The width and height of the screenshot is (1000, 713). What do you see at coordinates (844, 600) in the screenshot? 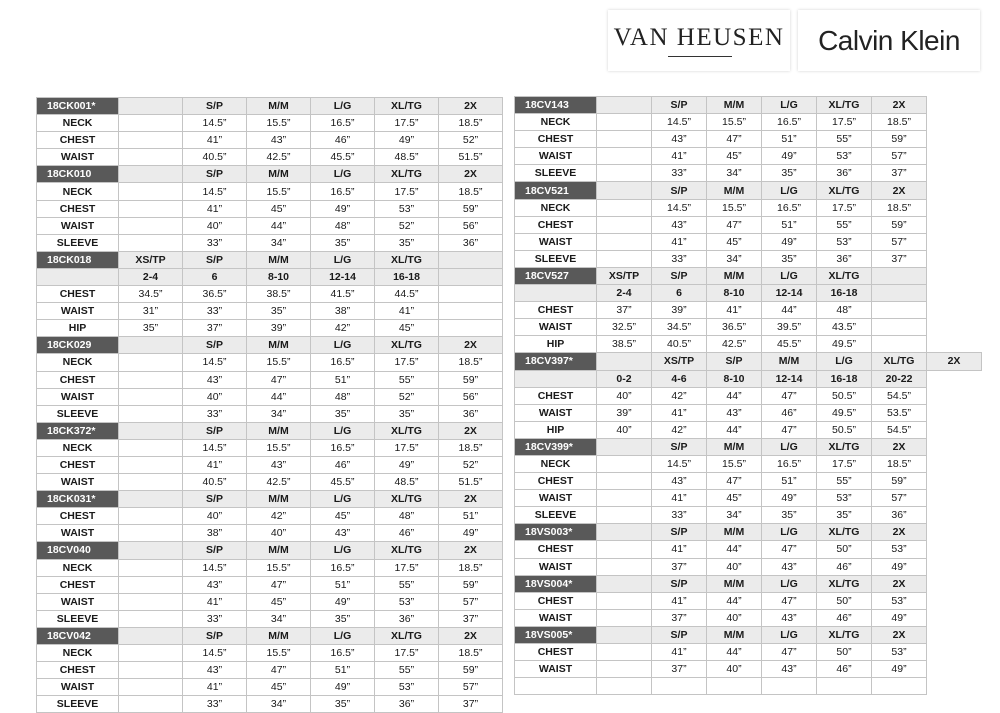
I see `measurement-value: 50”` at bounding box center [844, 600].